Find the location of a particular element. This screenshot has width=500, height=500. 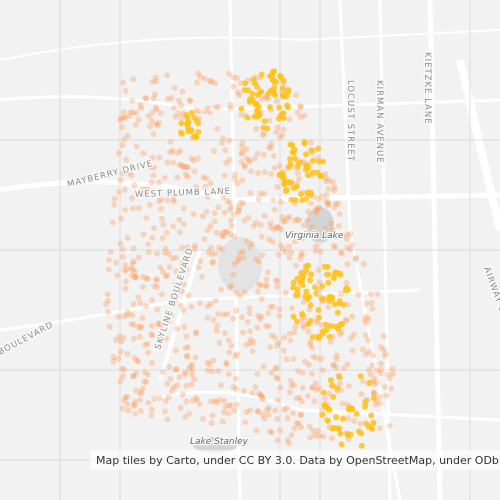

lake is located at coordinates (215, 445).